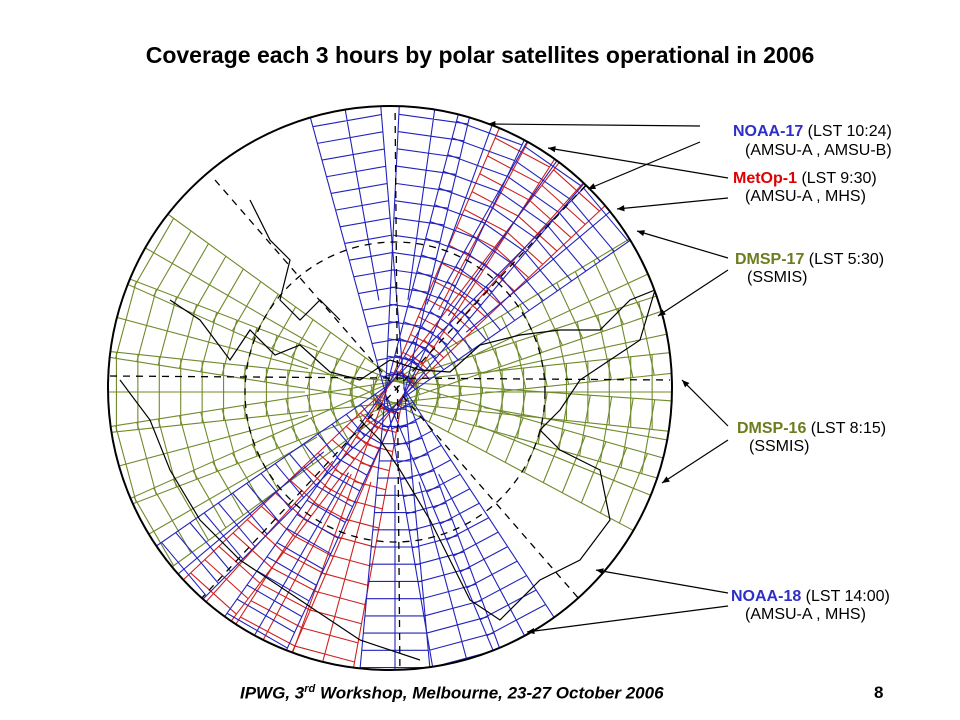 The width and height of the screenshot is (960, 720). I want to click on dmsp16-label: DMSP-16 (LST 8:15), so click(811, 428).